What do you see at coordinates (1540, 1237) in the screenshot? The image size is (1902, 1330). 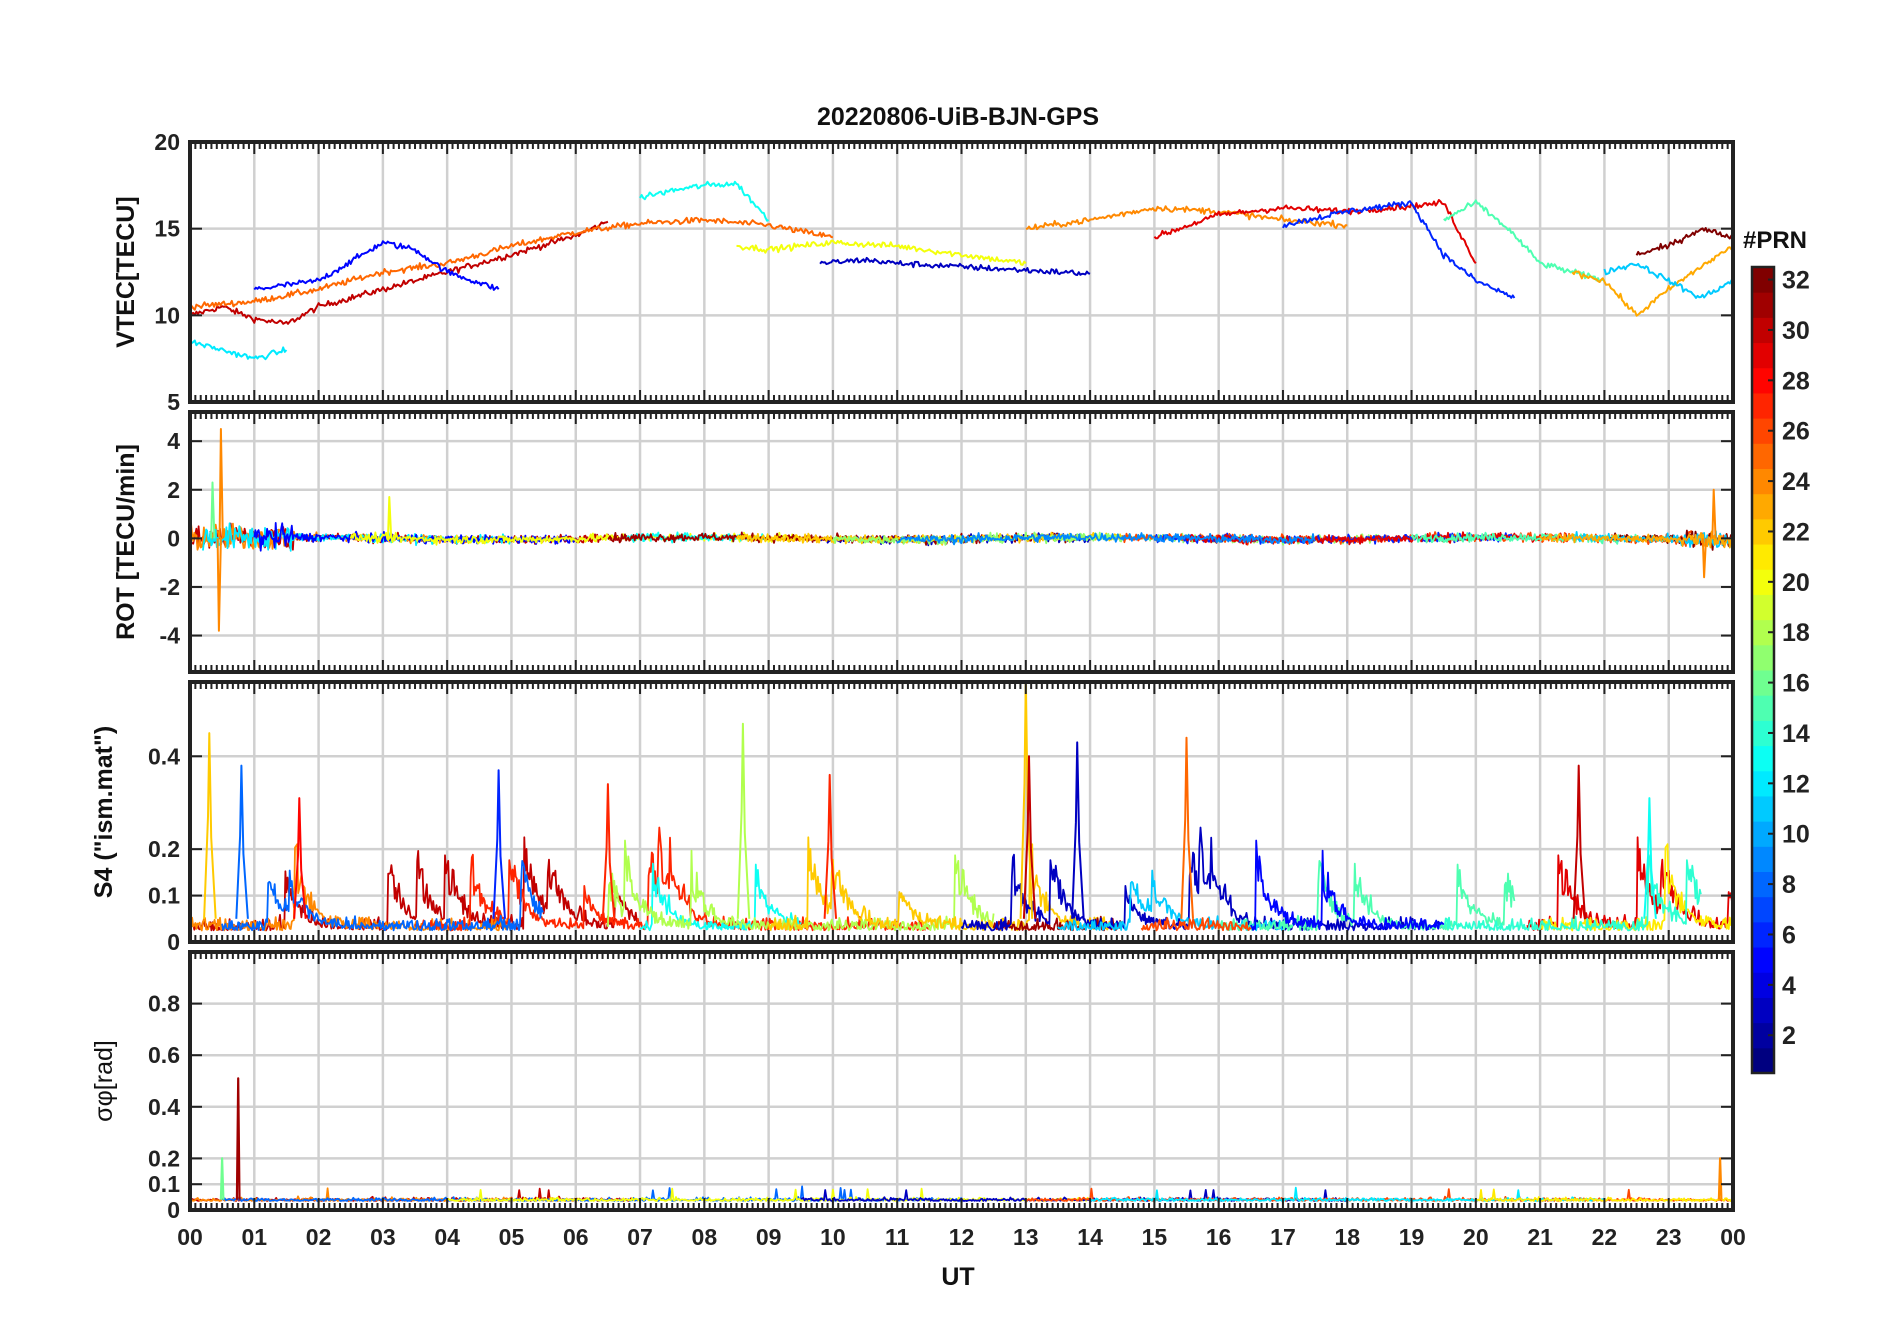 I see `x-tick-label: 21` at bounding box center [1540, 1237].